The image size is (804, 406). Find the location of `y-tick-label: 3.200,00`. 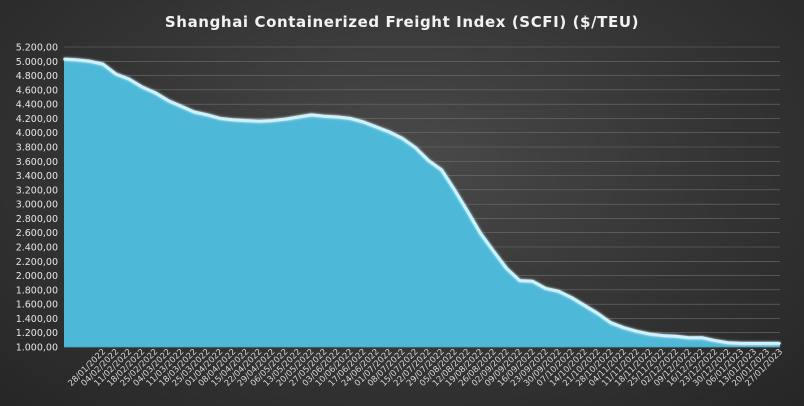

y-tick-label: 3.200,00 is located at coordinates (37, 190).